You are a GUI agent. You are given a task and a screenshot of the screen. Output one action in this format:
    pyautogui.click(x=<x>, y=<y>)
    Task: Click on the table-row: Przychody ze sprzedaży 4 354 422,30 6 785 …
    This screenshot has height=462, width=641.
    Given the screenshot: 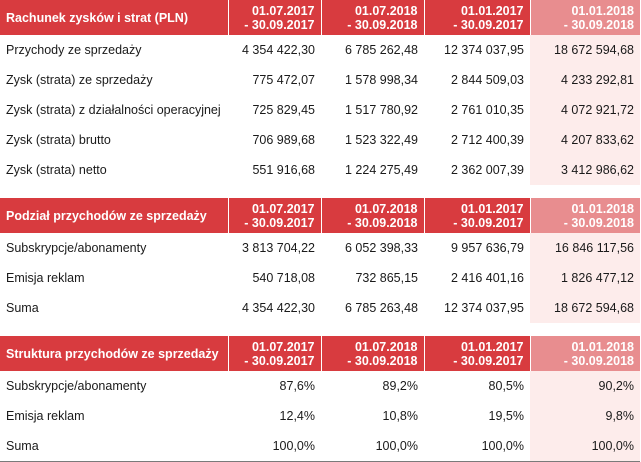 What is the action you would take?
    pyautogui.click(x=320, y=50)
    